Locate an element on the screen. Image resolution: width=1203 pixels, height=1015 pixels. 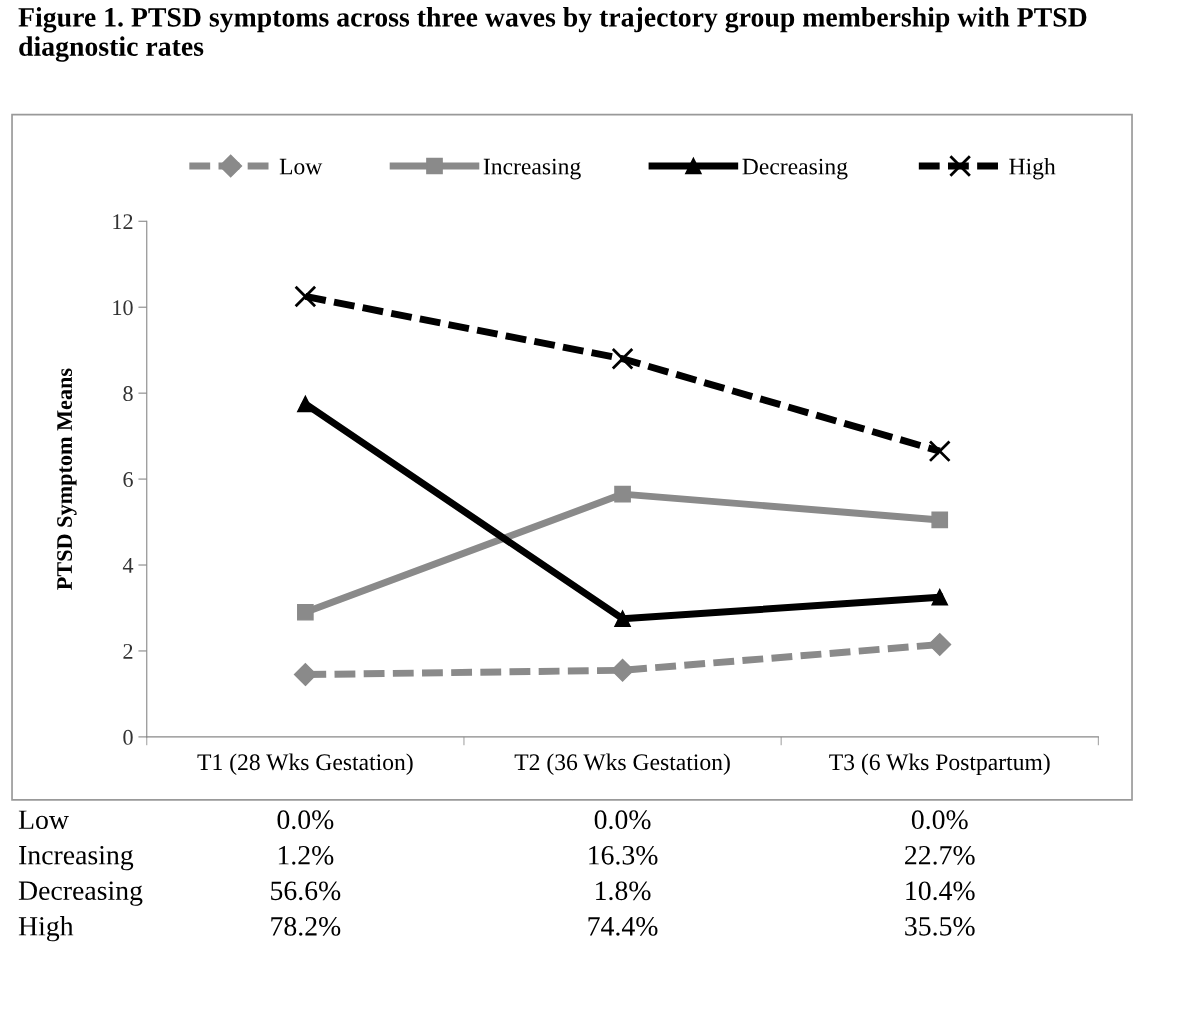
text: 78.2% is located at coordinates (306, 926).